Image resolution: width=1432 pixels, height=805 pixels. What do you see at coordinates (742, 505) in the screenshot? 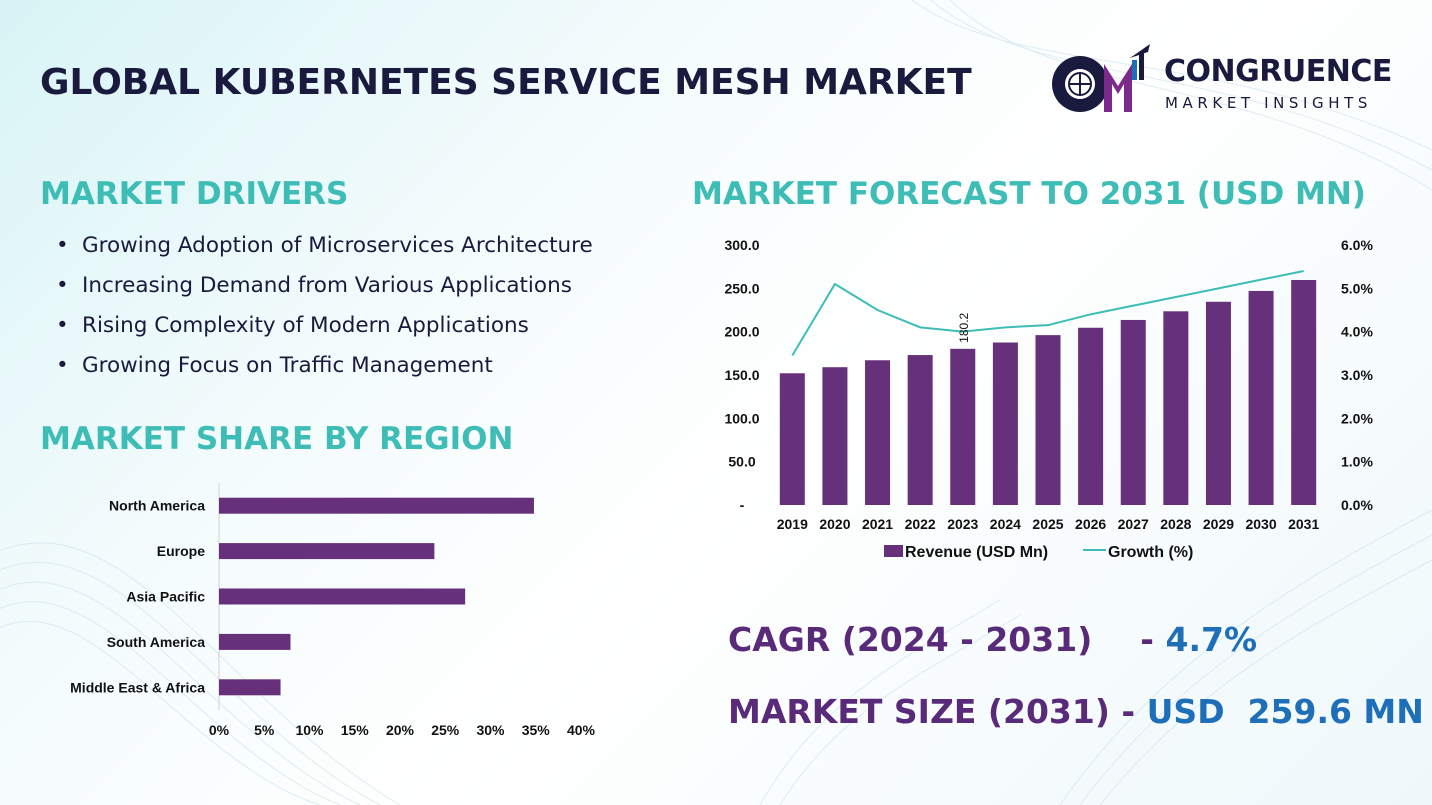
I see `forecast-left-tick-label: -` at bounding box center [742, 505].